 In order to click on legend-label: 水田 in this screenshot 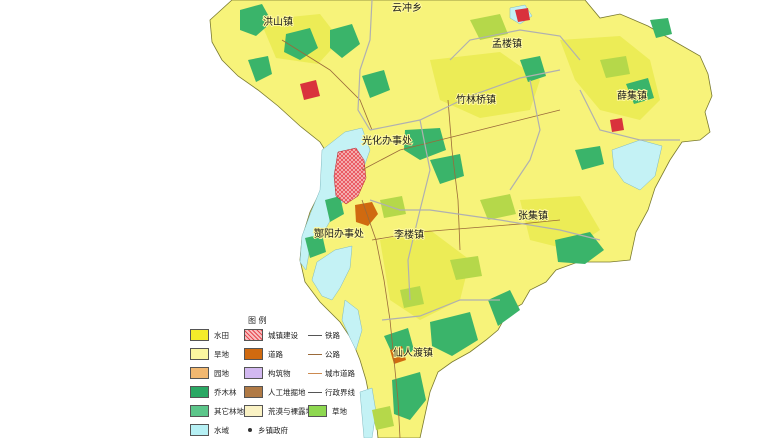, I will do `click(221, 335)`.